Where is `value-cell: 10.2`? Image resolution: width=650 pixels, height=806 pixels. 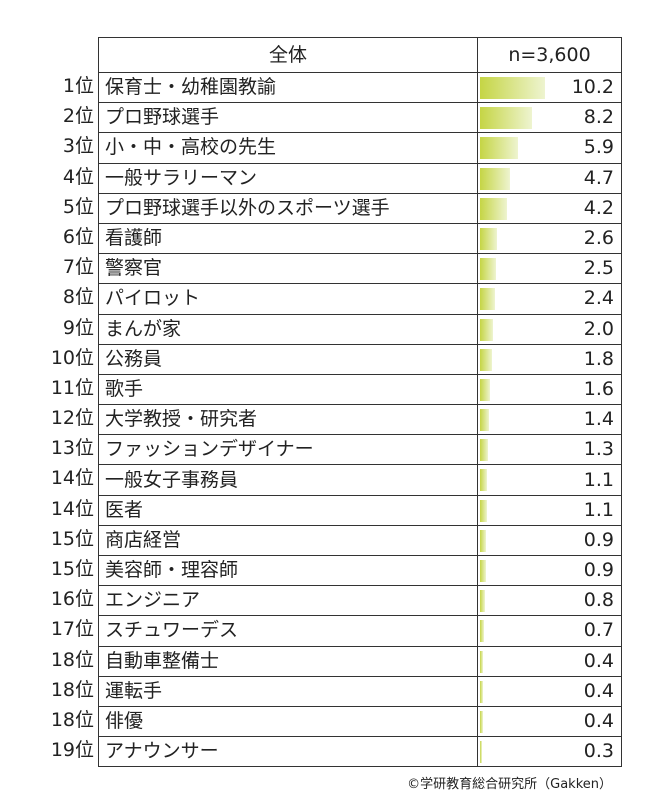
value-cell: 10.2 is located at coordinates (549, 87).